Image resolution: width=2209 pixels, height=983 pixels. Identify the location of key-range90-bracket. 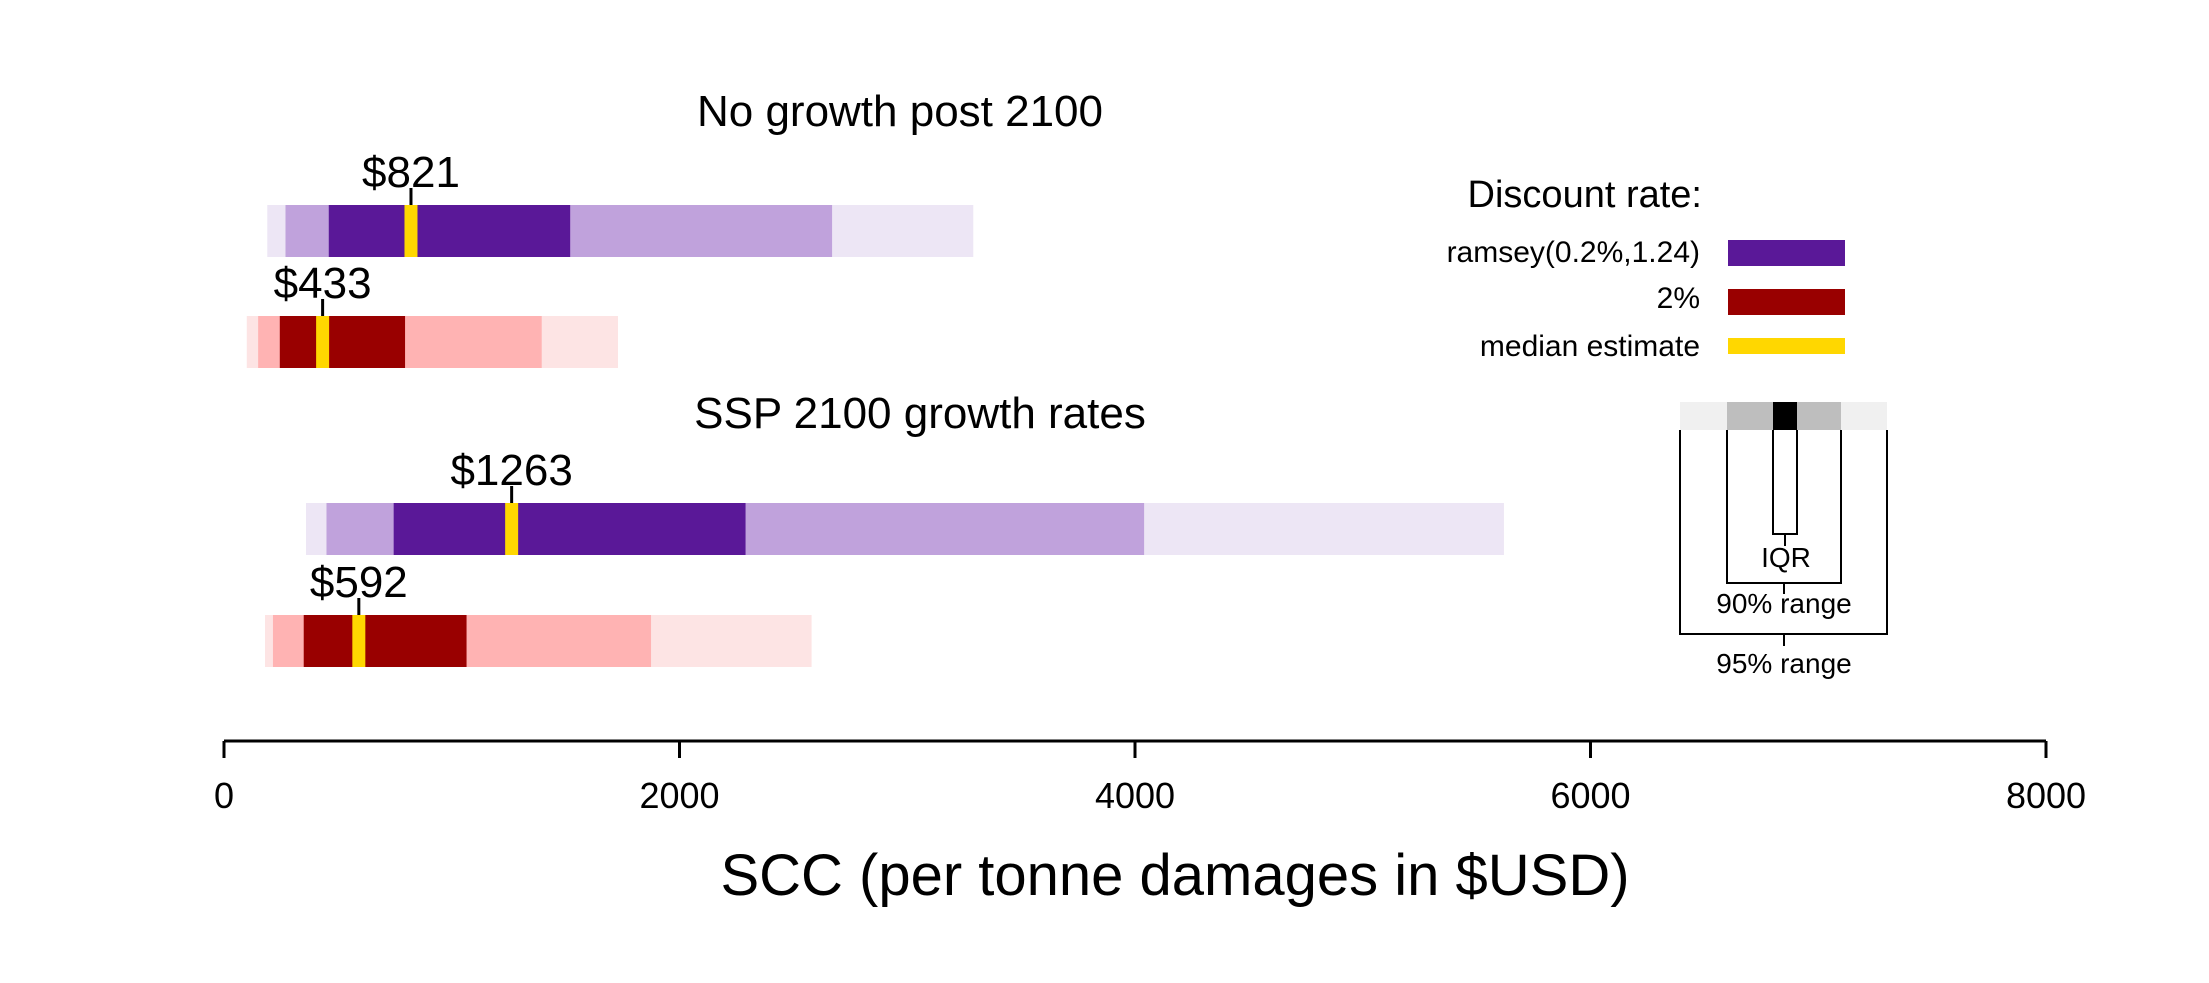
(1784, 512).